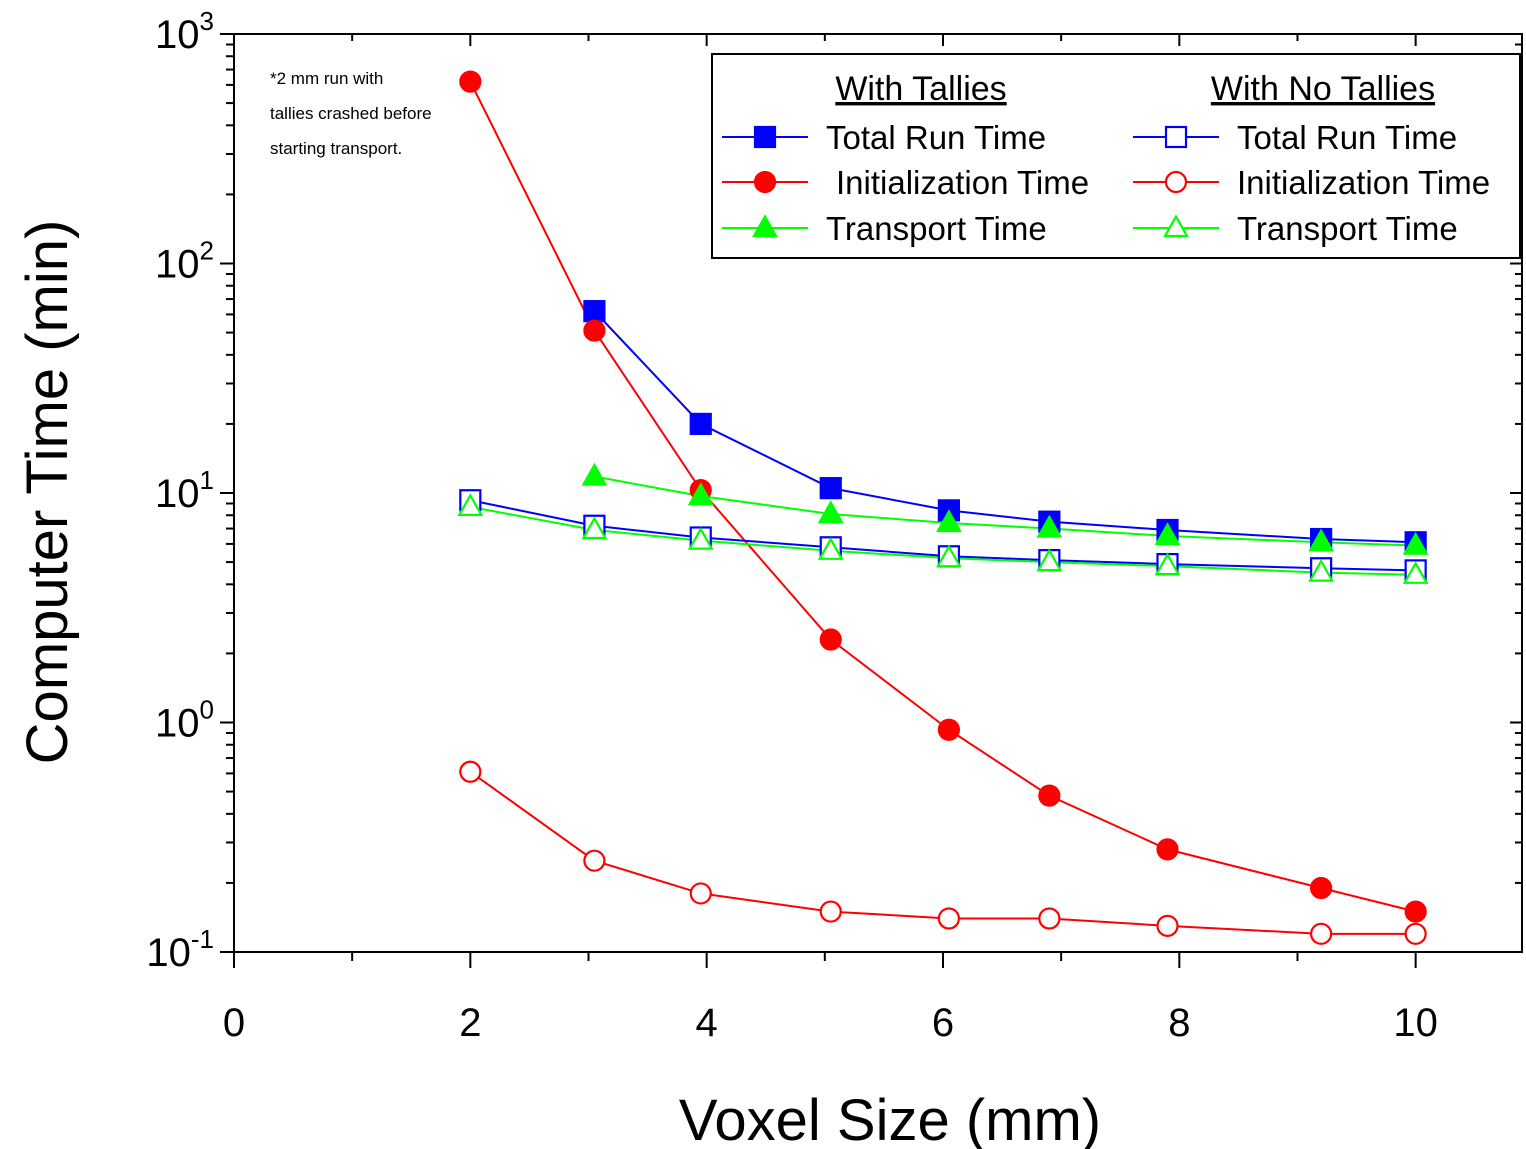 The height and width of the screenshot is (1149, 1526). What do you see at coordinates (707, 1023) in the screenshot?
I see `x-tick-label: 4` at bounding box center [707, 1023].